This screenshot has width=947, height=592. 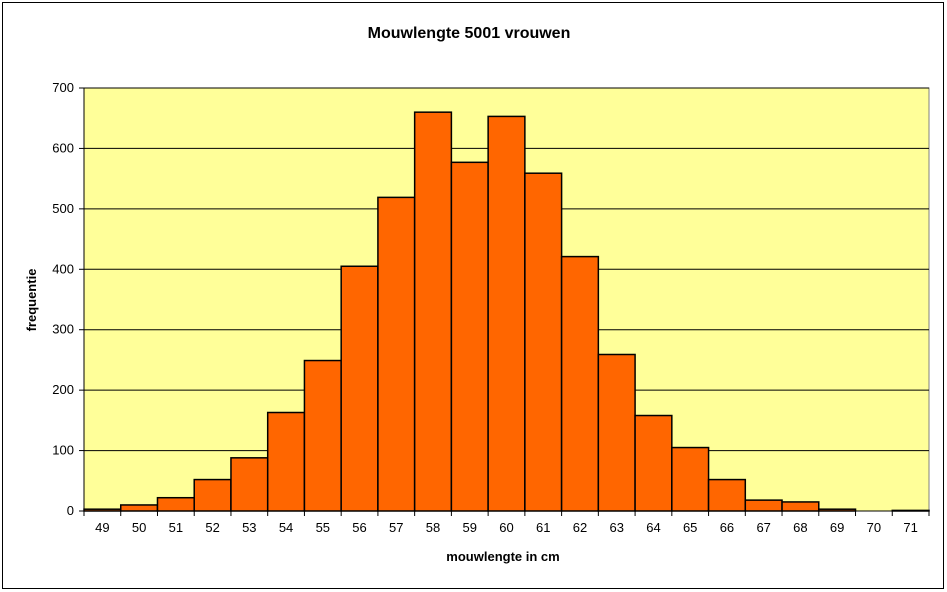 I want to click on x-tick-label: 71, so click(x=910, y=527).